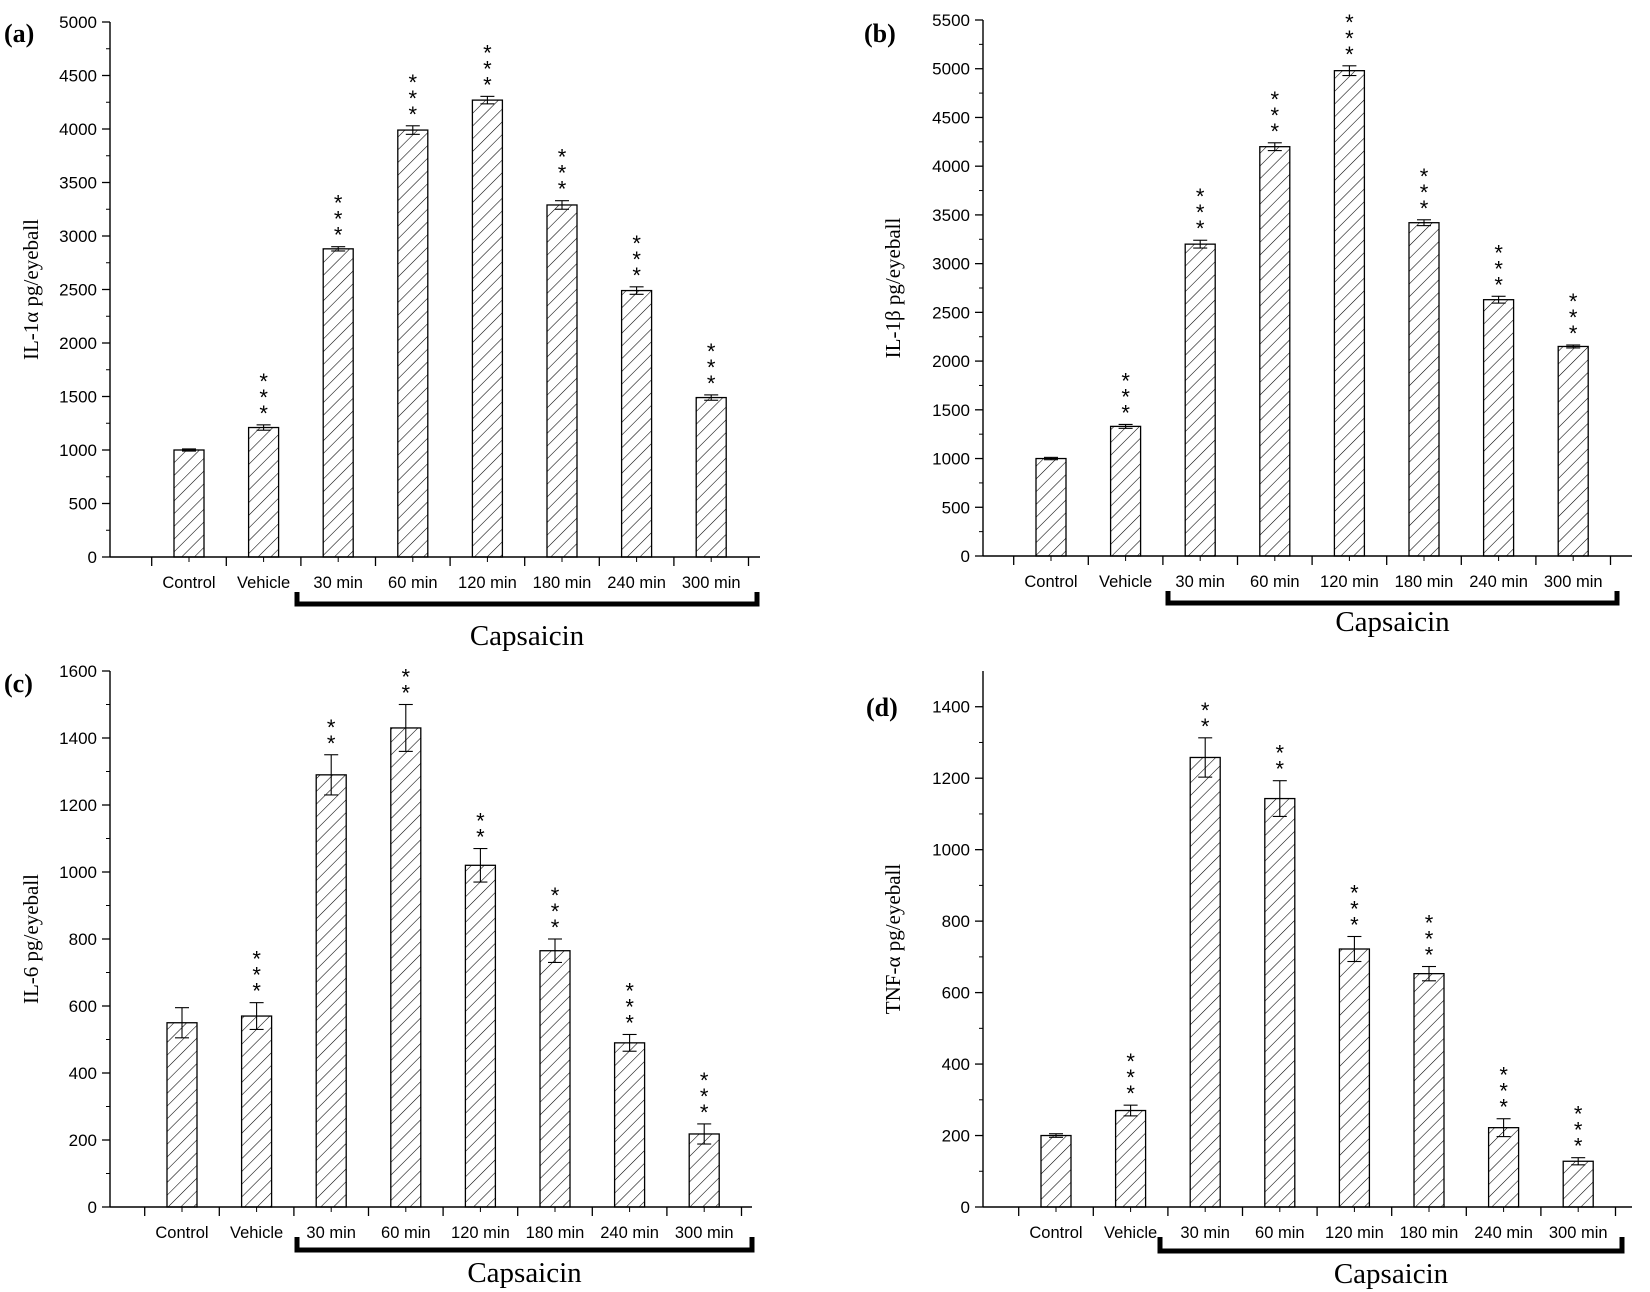  I want to click on y-axis-label: TNF-α pg/eyeball, so click(893, 939).